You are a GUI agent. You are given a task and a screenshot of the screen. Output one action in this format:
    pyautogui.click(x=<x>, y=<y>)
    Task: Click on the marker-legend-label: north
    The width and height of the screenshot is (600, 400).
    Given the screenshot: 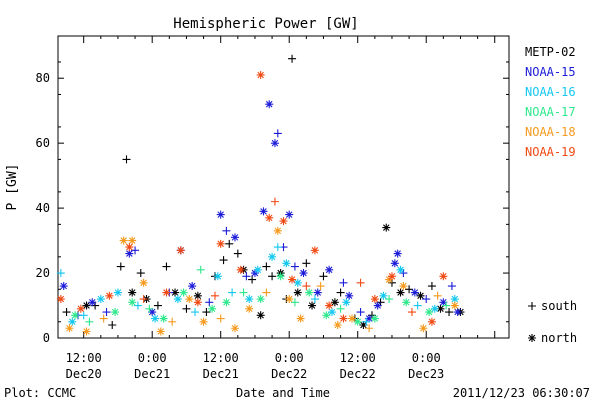 What is the action you would take?
    pyautogui.click(x=559, y=338)
    